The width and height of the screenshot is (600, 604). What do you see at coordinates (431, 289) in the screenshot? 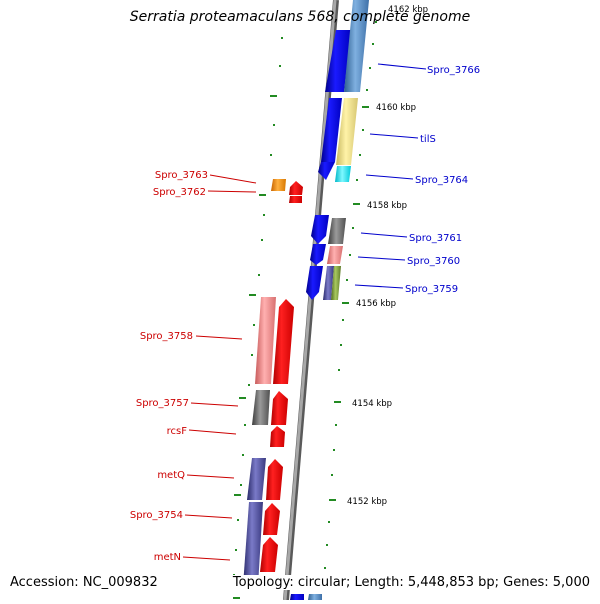
I see `label-spro-3759: Spro_3759` at bounding box center [431, 289].